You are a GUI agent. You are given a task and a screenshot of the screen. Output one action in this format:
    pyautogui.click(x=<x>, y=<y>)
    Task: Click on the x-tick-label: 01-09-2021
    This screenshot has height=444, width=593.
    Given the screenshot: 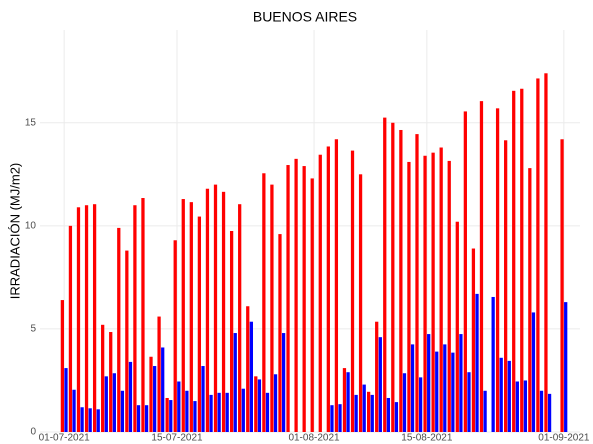 What is the action you would take?
    pyautogui.click(x=564, y=438)
    